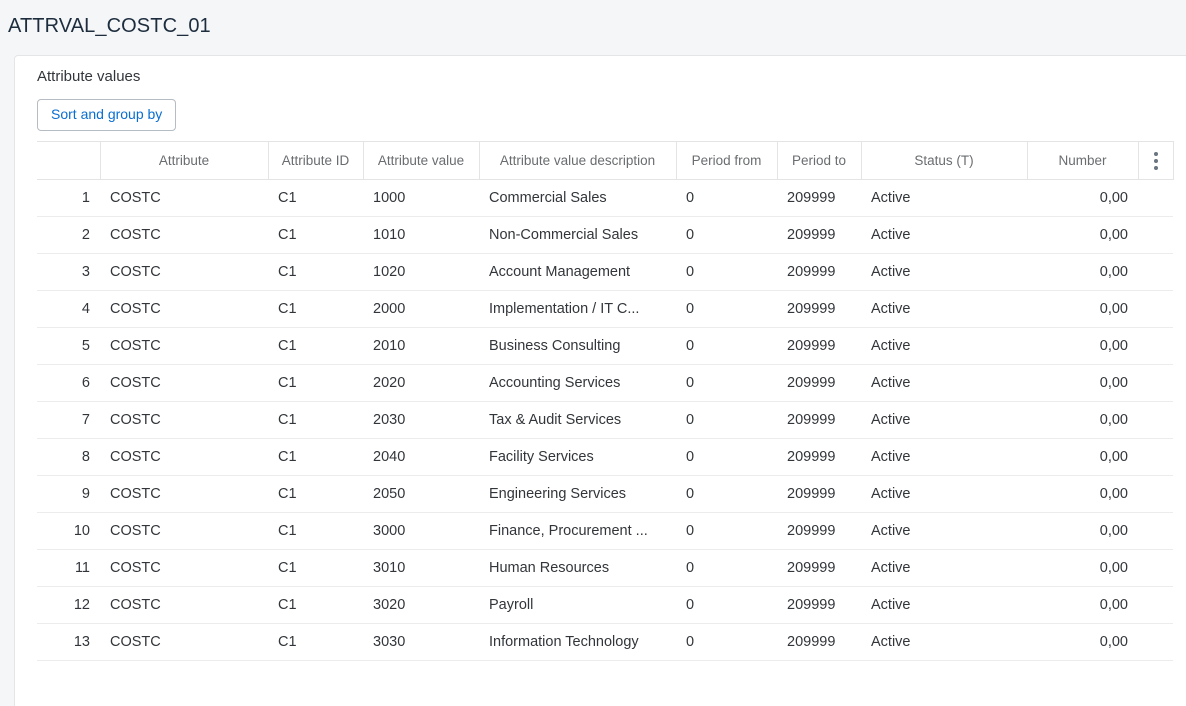 The width and height of the screenshot is (1186, 706). I want to click on attribute-value-description-cell: Payroll, so click(577, 605).